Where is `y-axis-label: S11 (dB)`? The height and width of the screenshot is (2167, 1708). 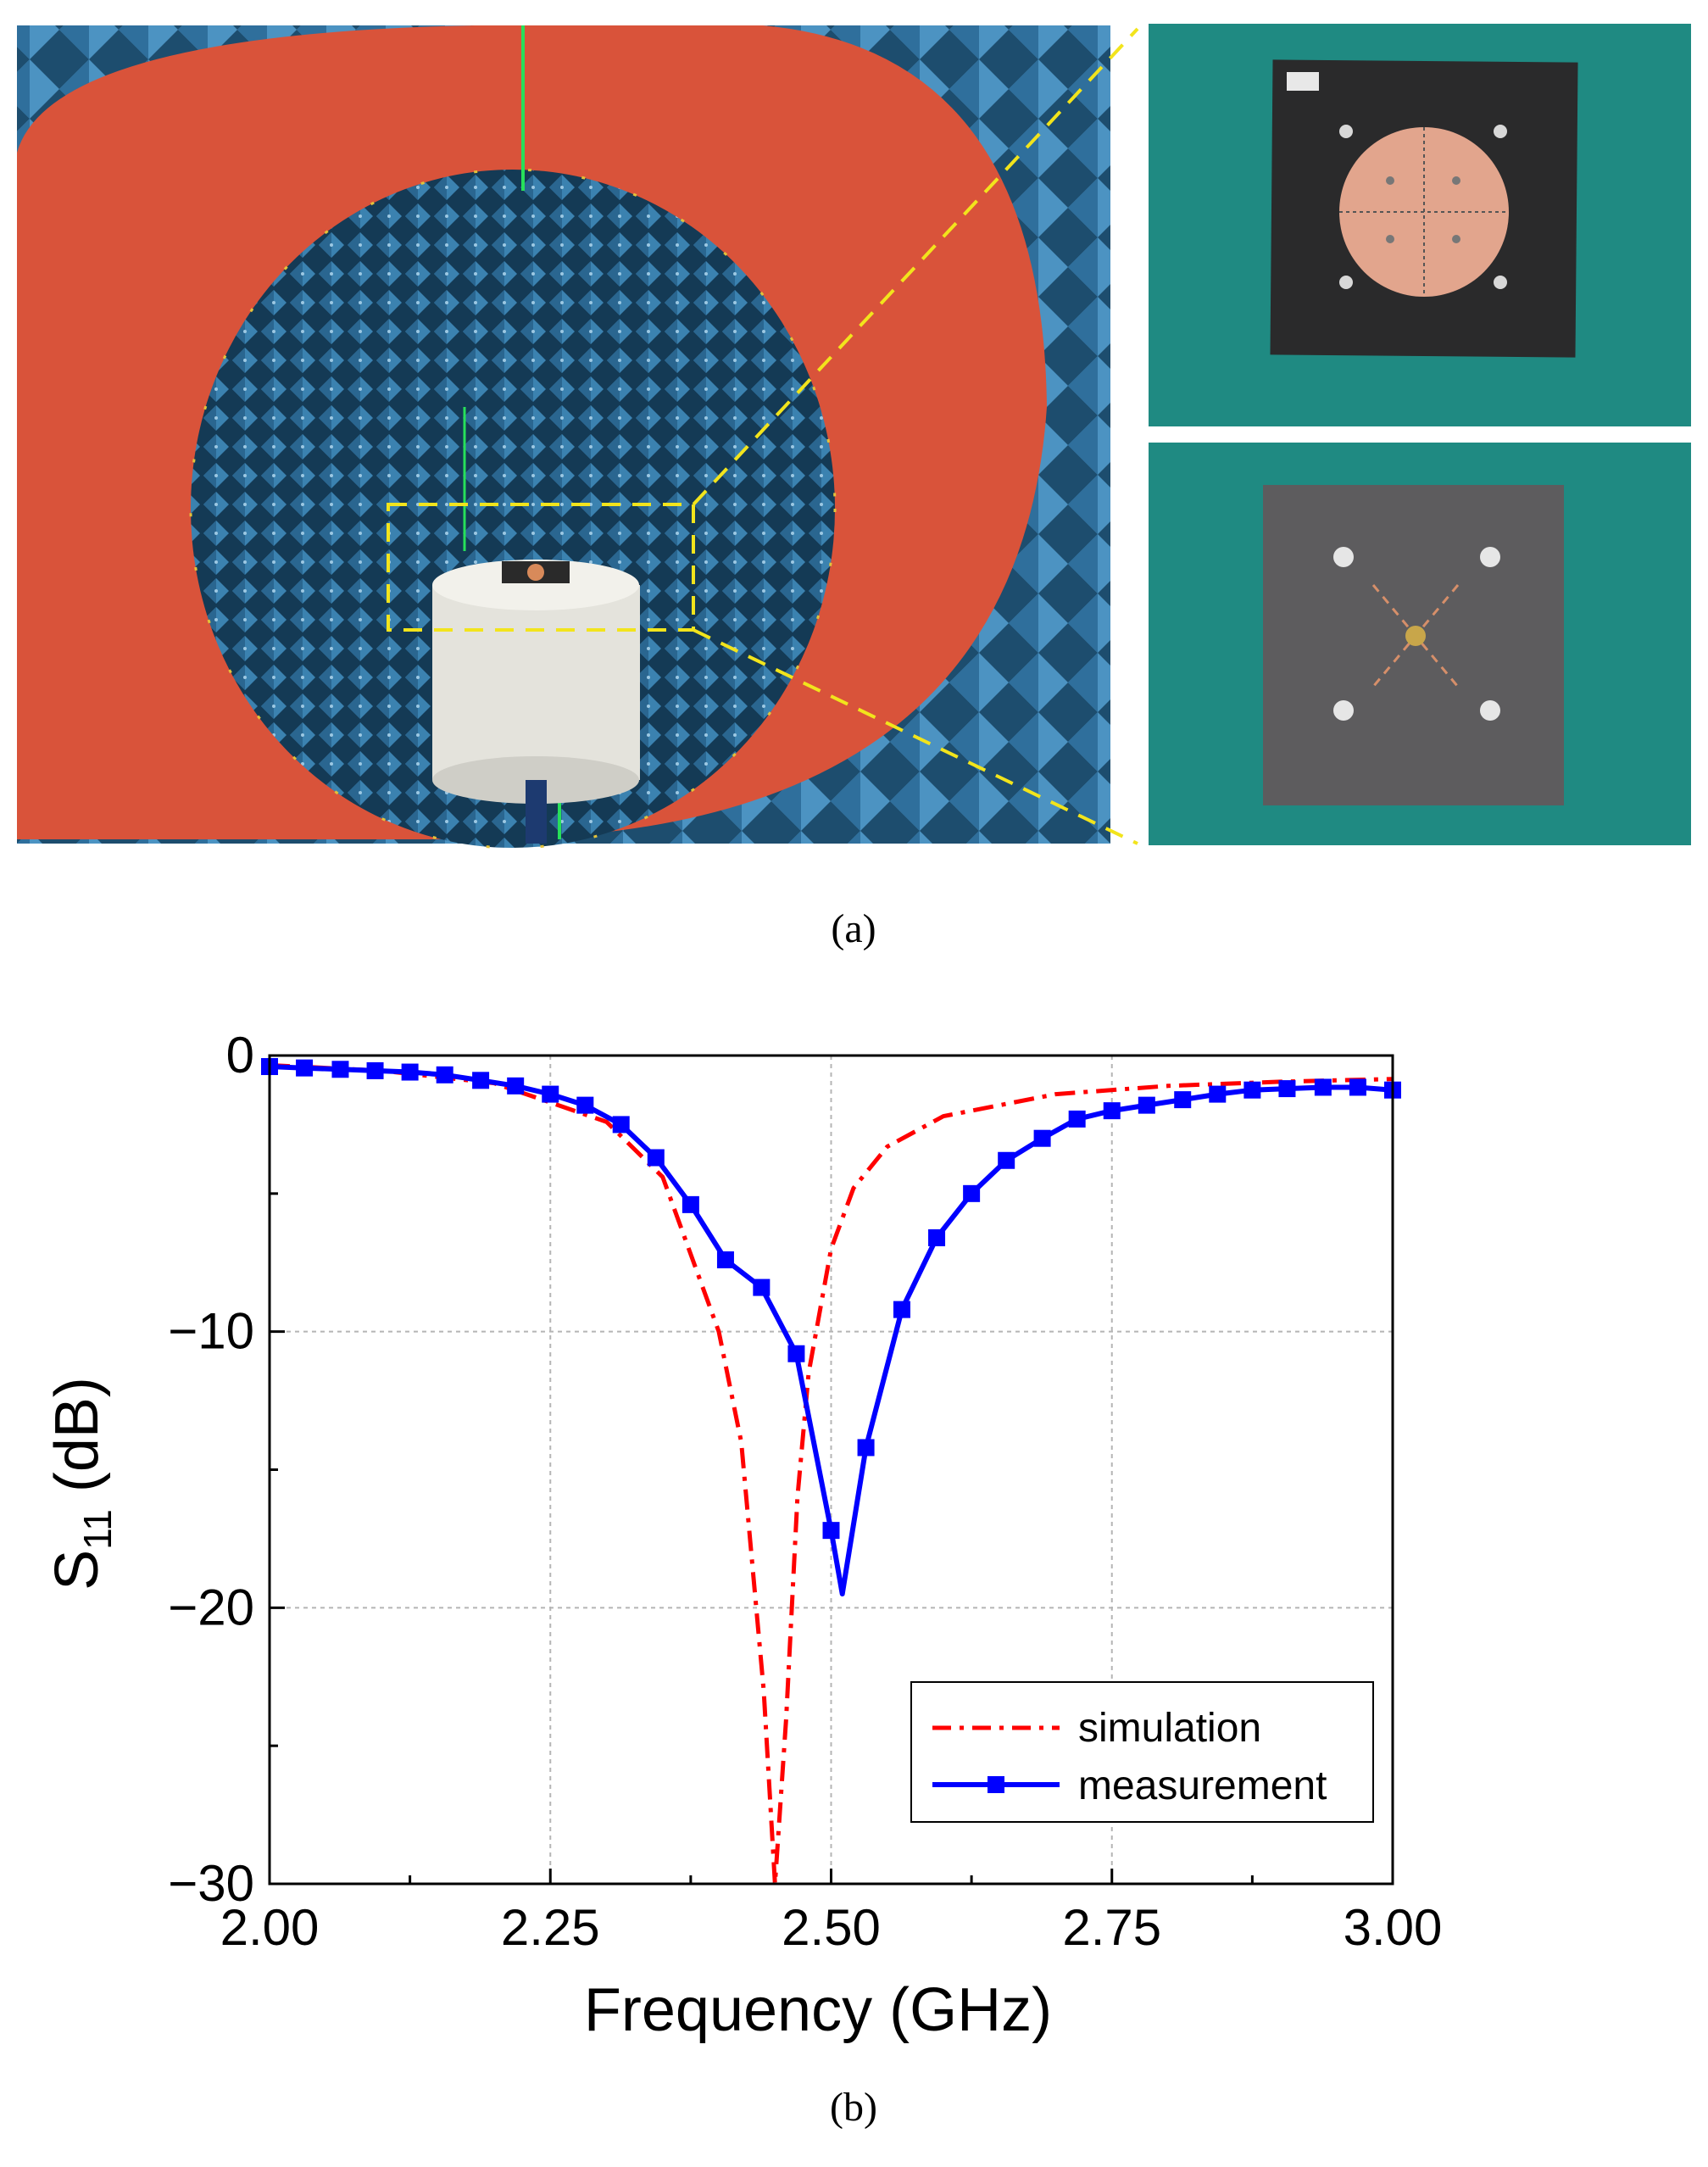
y-axis-label: S11 (dB) is located at coordinates (81, 1483).